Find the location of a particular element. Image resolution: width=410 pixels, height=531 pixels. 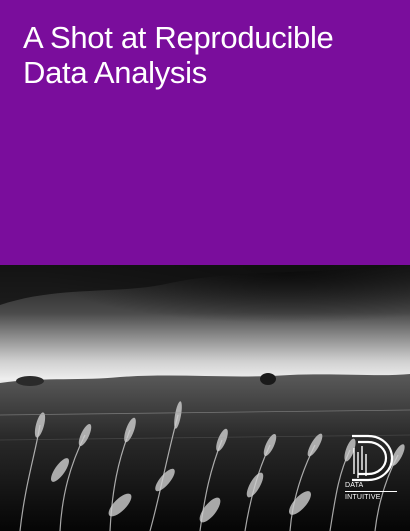

cover-title-line-1: A Shot at Reproducible is located at coordinates (178, 37).